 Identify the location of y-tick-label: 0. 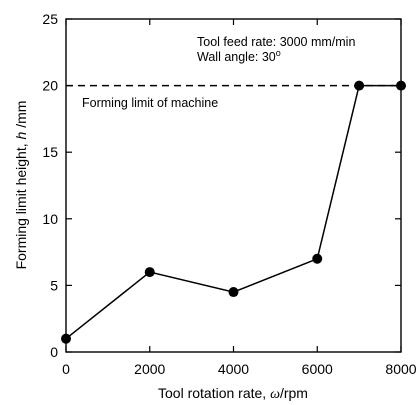
(54, 352).